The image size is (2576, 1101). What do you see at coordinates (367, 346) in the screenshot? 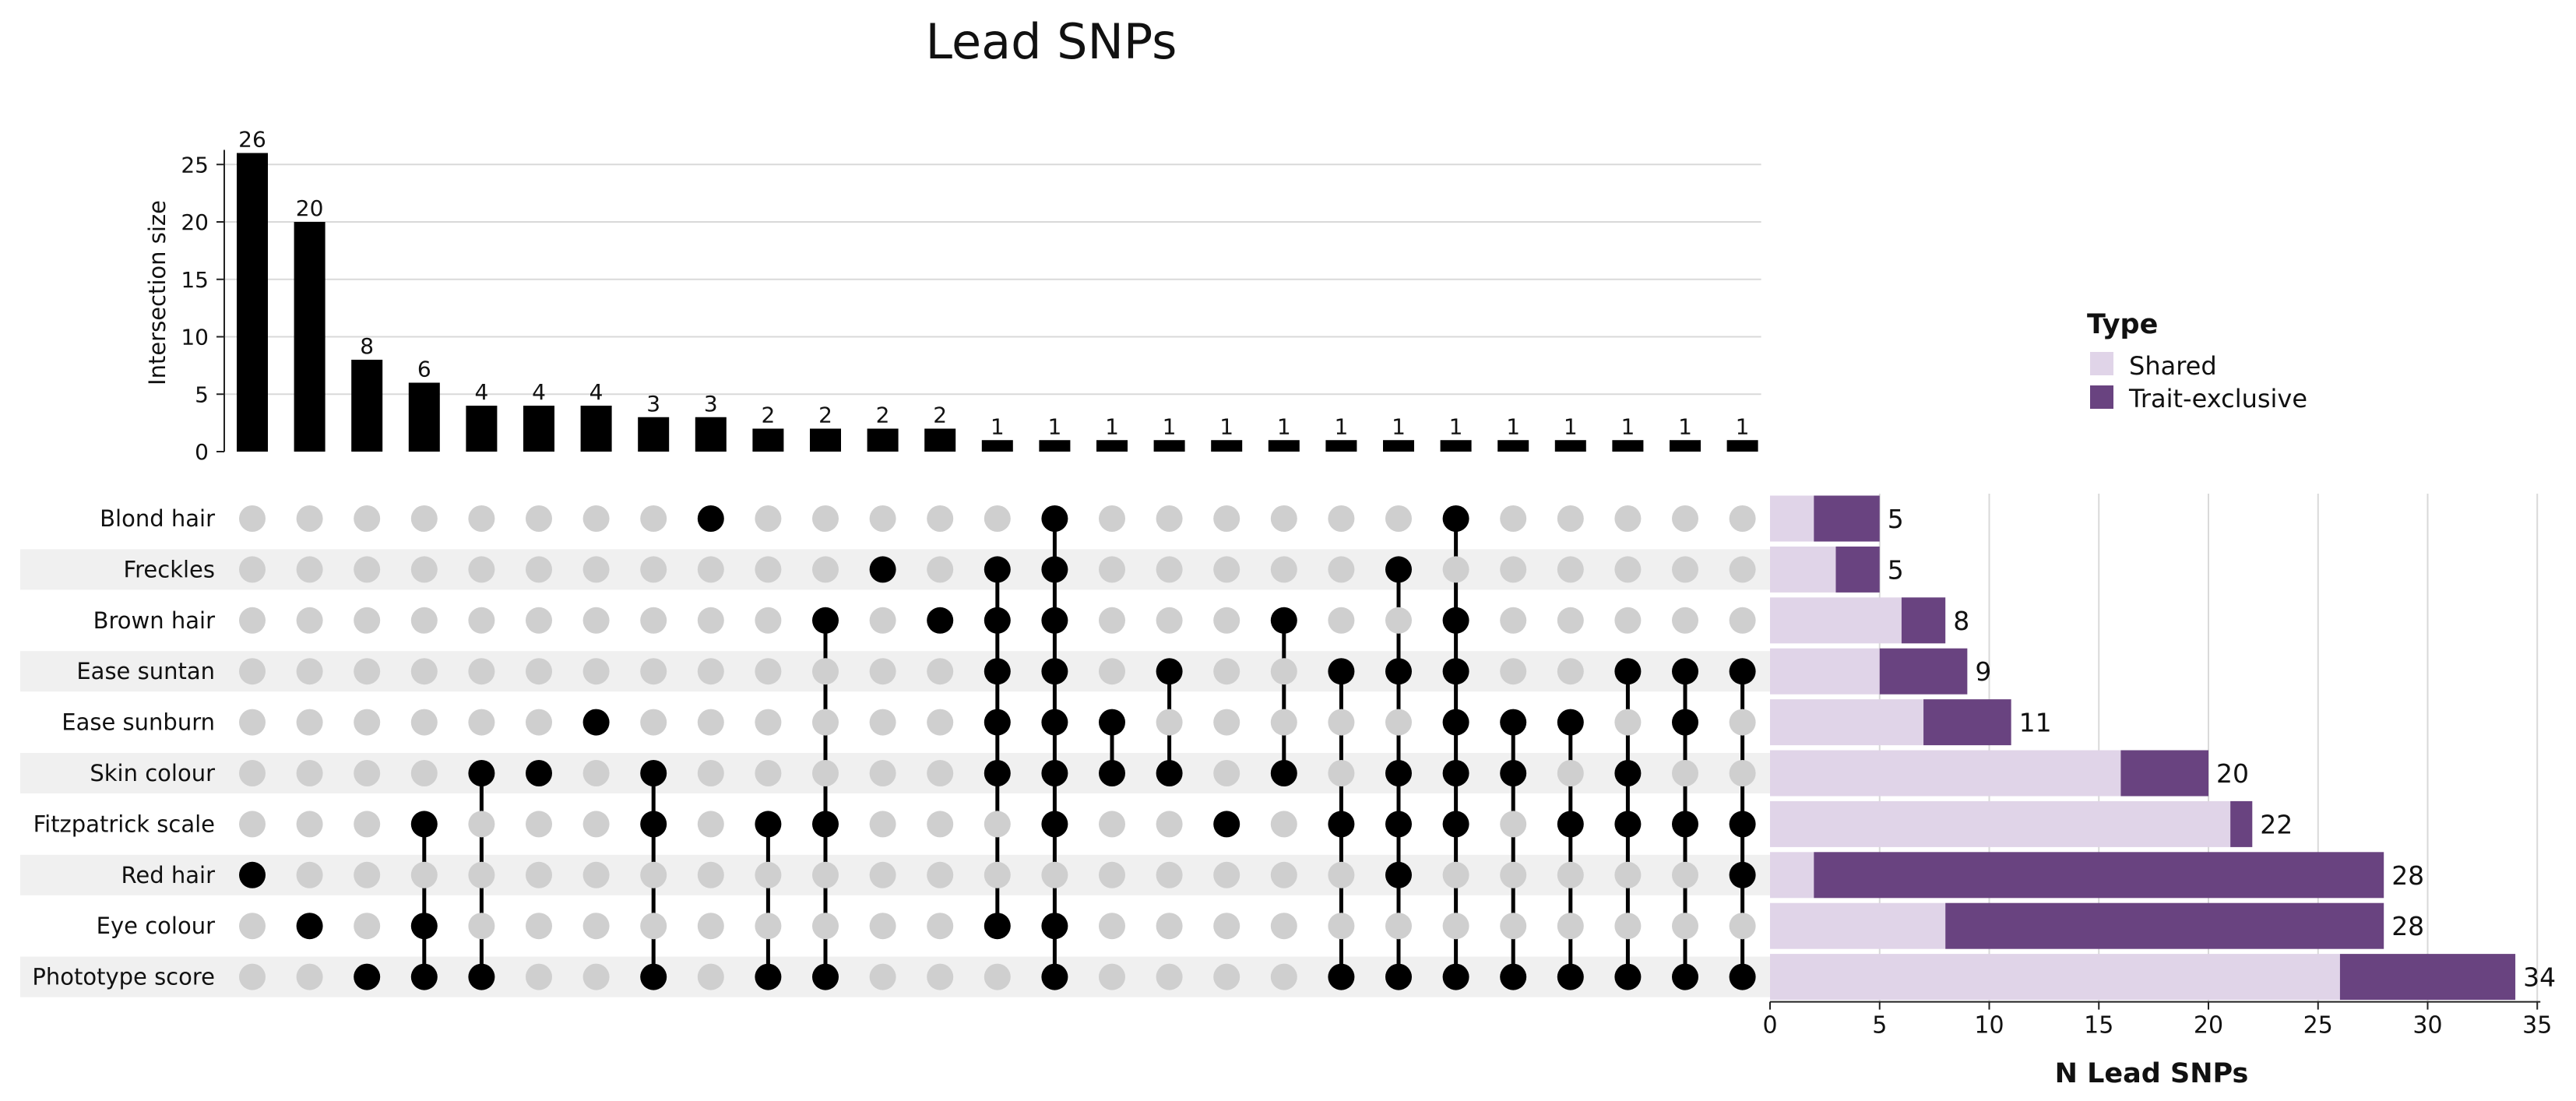
I see `intersection-bar-label: 8` at bounding box center [367, 346].